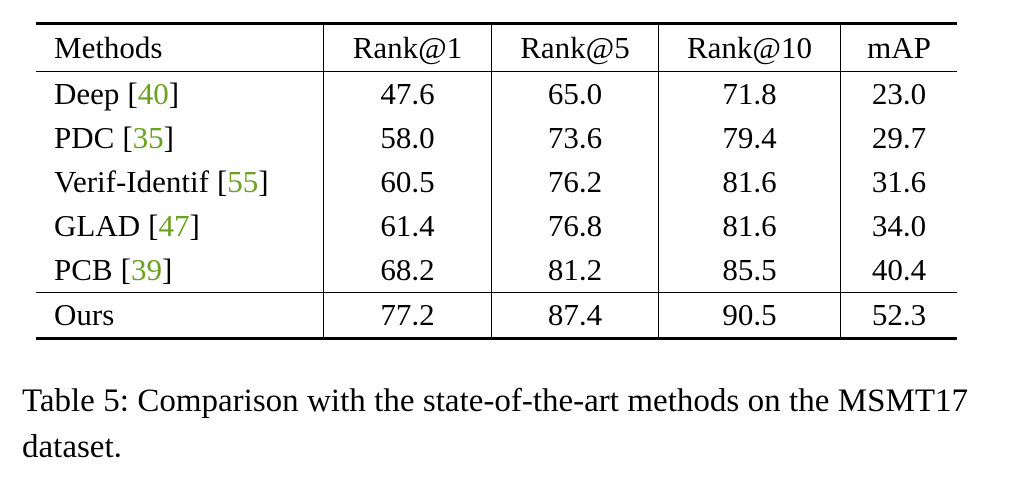 This screenshot has width=1012, height=487. I want to click on citation: [55], so click(242, 181).